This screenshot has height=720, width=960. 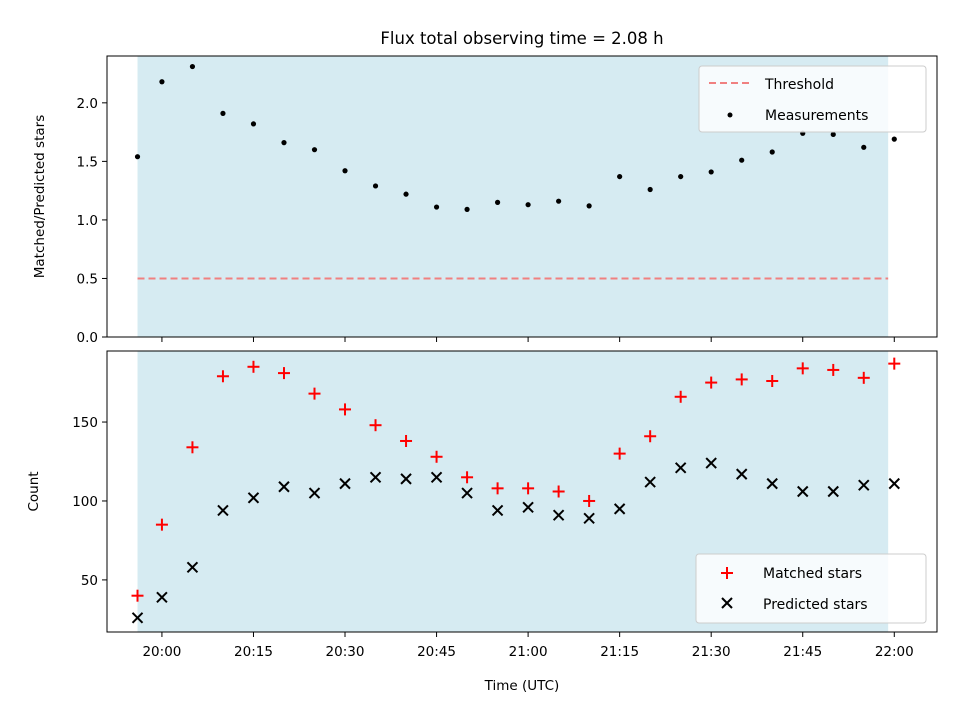 What do you see at coordinates (528, 652) in the screenshot?
I see `bottom-xtick-label-4: 21:00` at bounding box center [528, 652].